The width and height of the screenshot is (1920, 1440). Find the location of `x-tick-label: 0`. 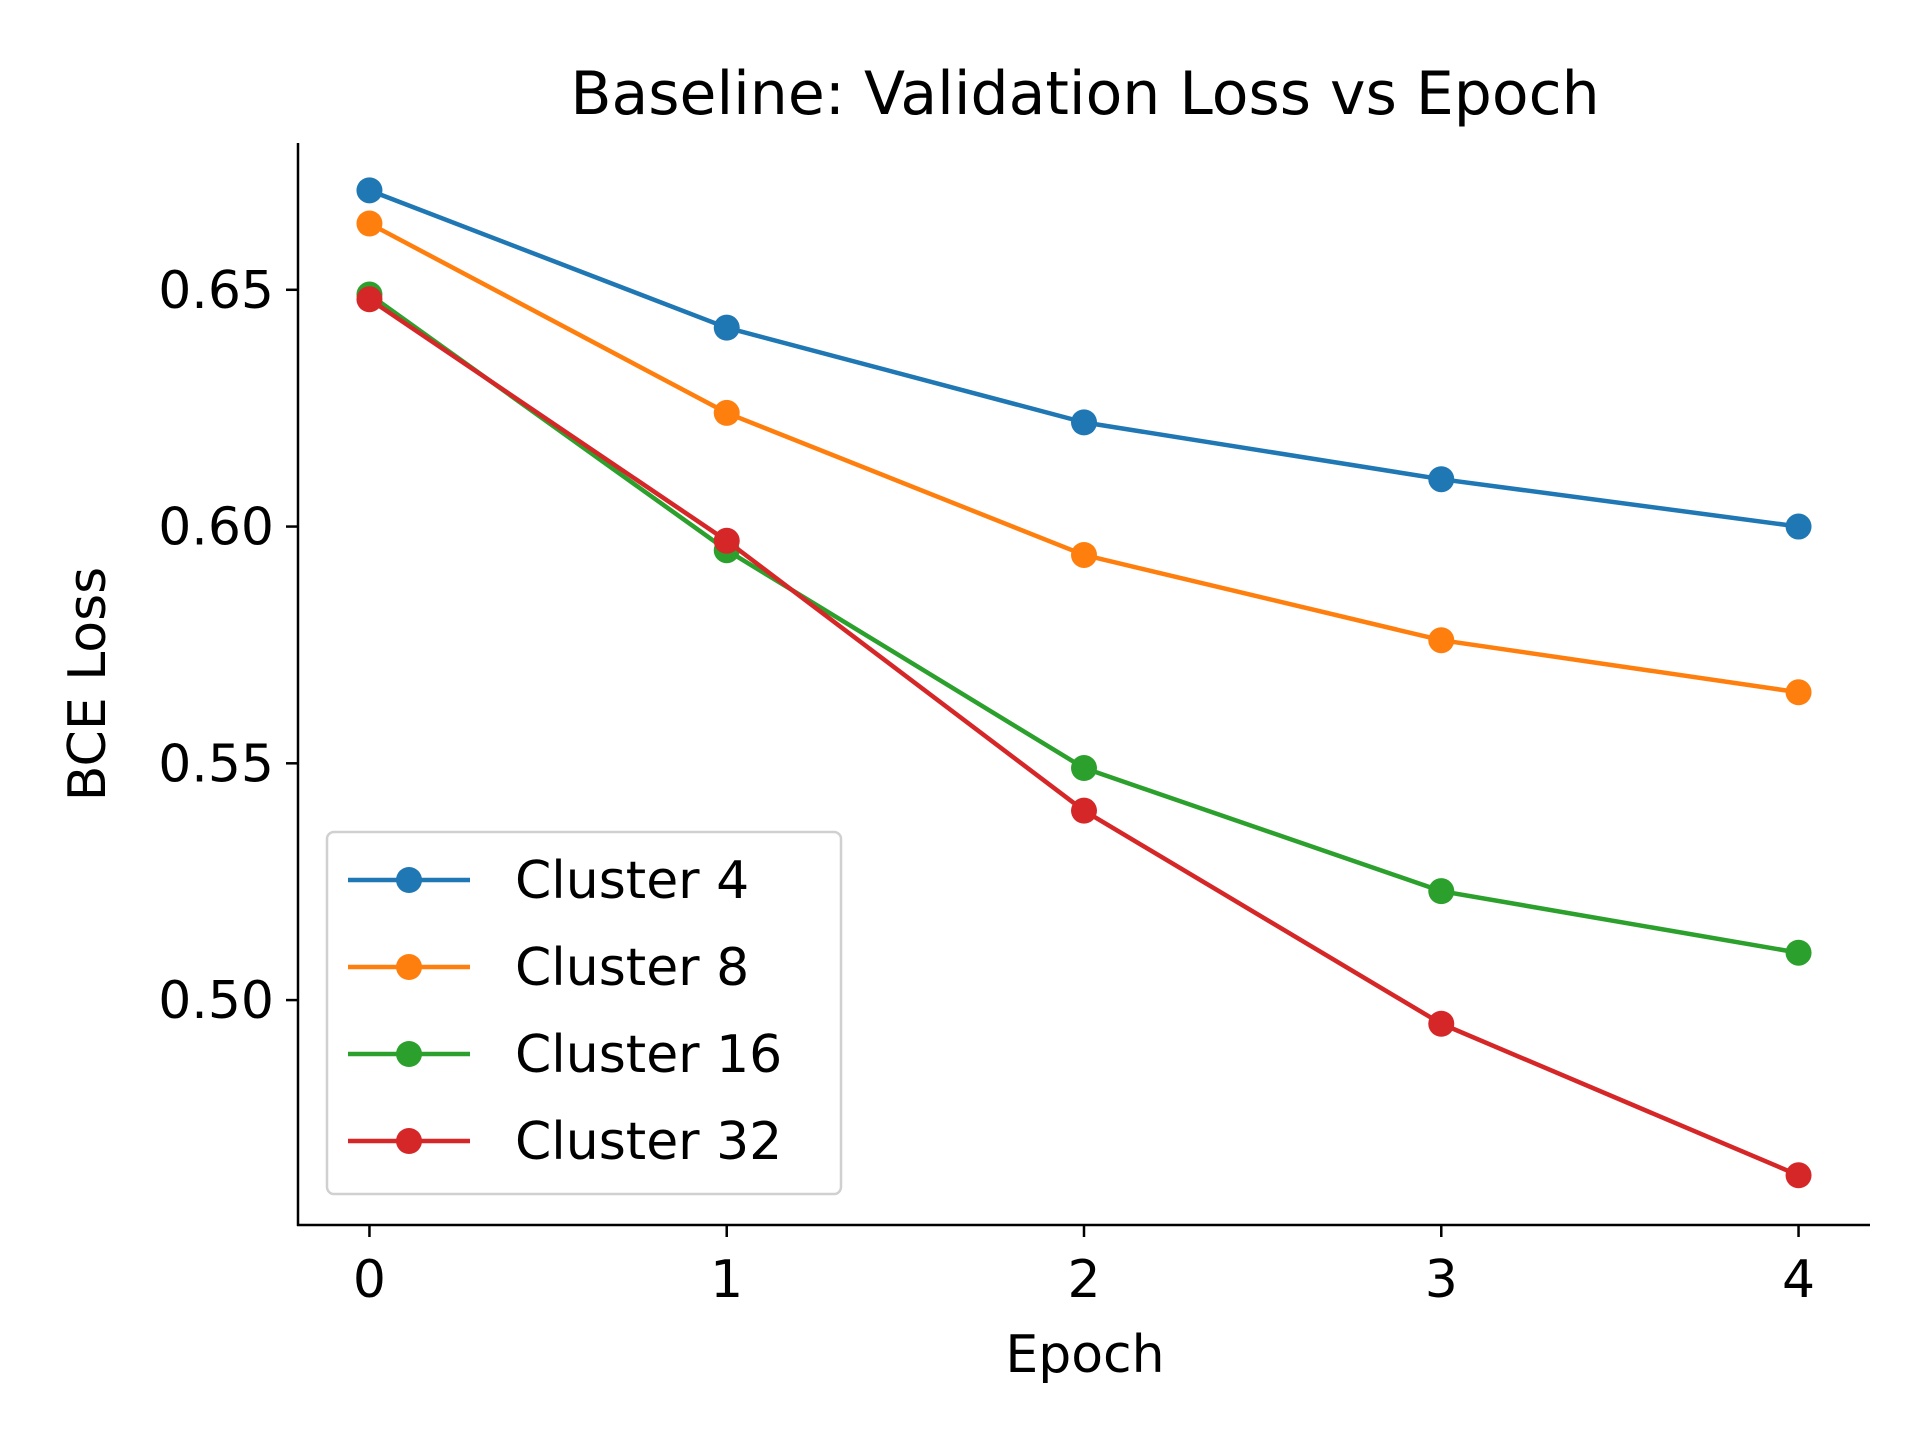

x-tick-label: 0 is located at coordinates (369, 1280).